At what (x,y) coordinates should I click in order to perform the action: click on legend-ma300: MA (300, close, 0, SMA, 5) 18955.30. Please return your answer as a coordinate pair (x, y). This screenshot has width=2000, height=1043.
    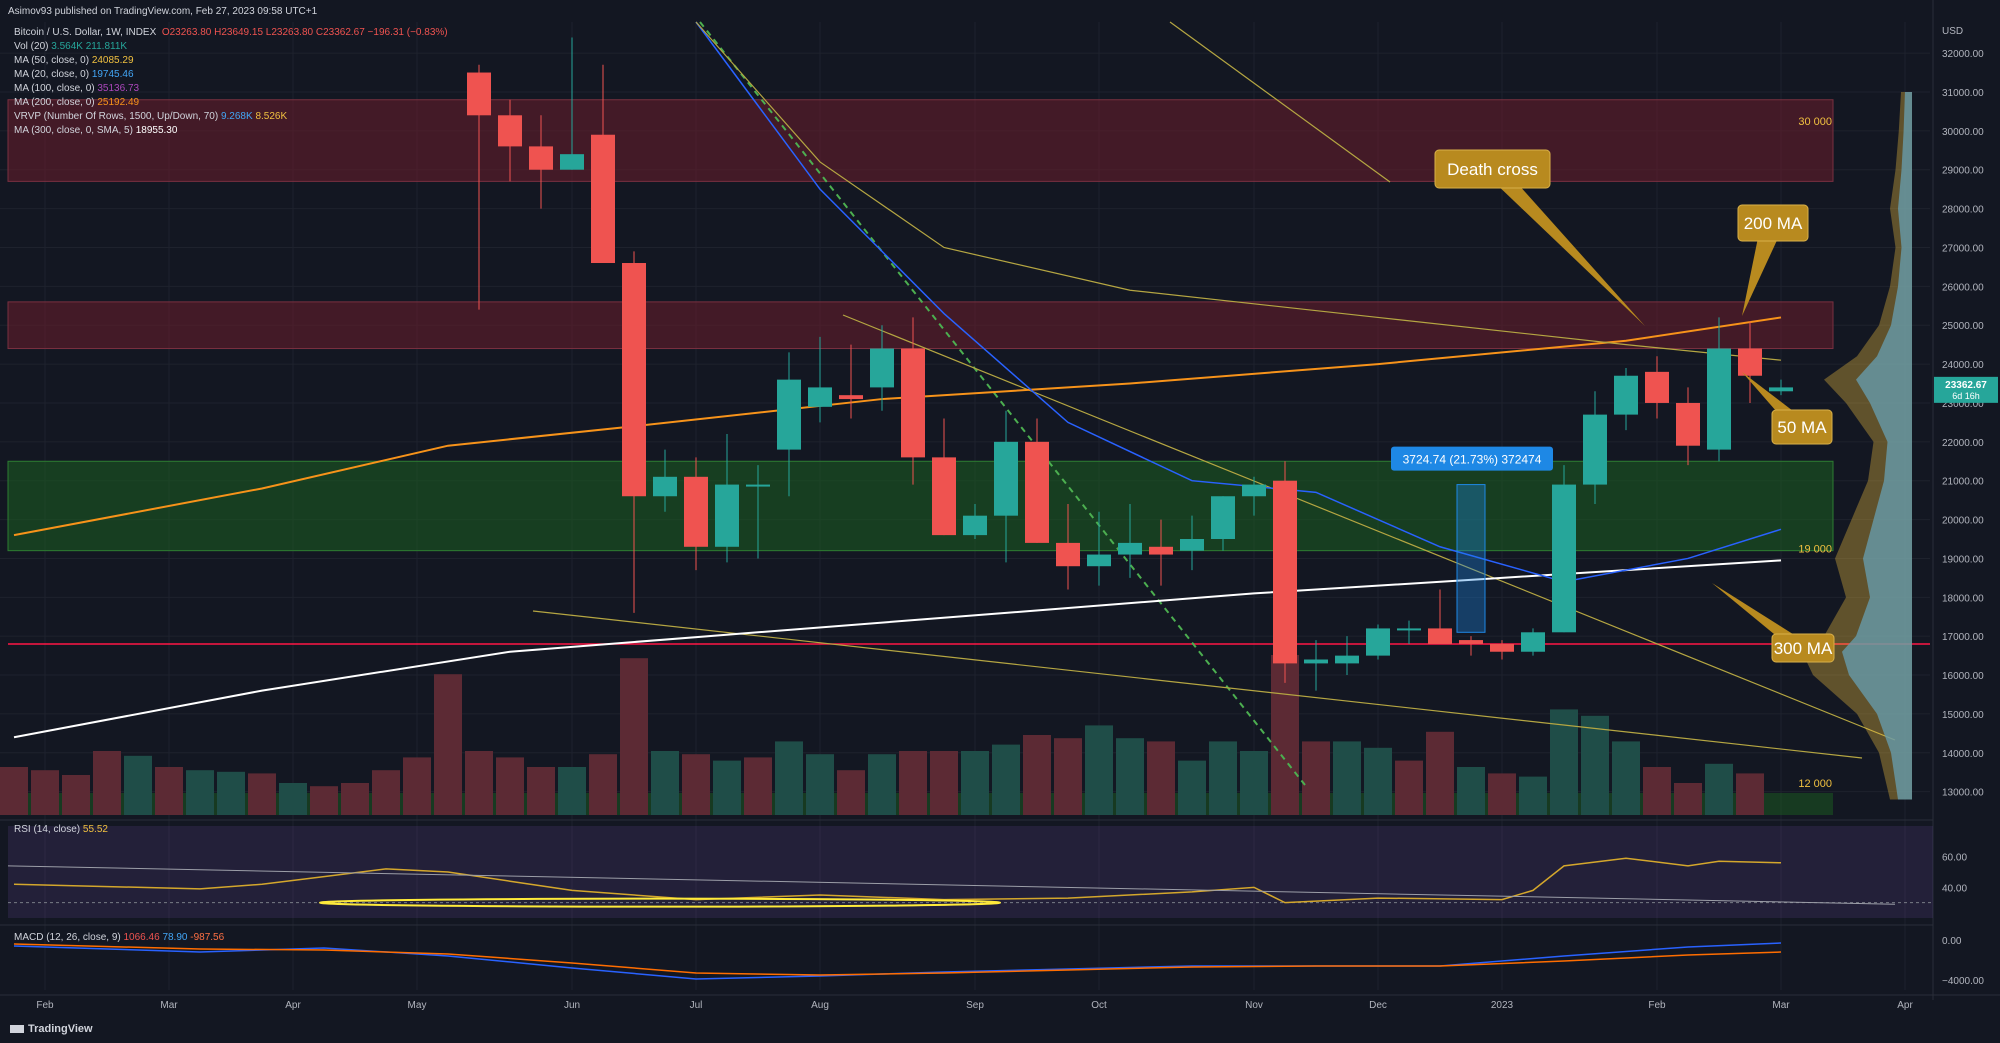
    Looking at the image, I should click on (231, 131).